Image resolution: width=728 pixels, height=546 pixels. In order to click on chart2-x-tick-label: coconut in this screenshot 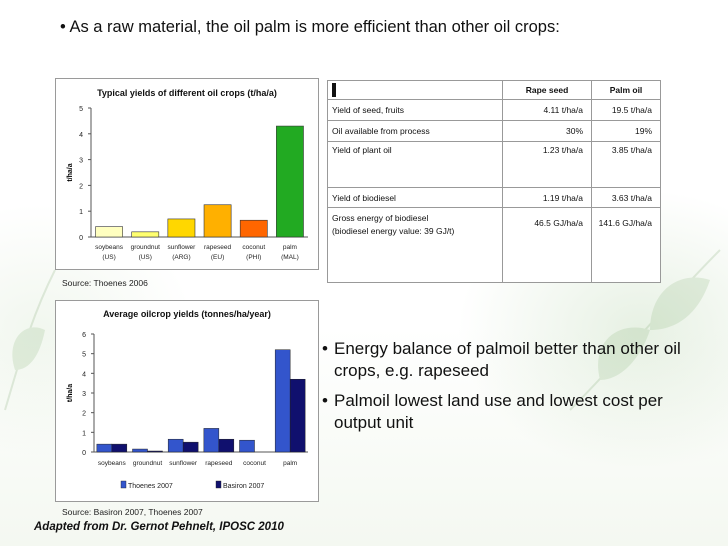, I will do `click(254, 463)`.